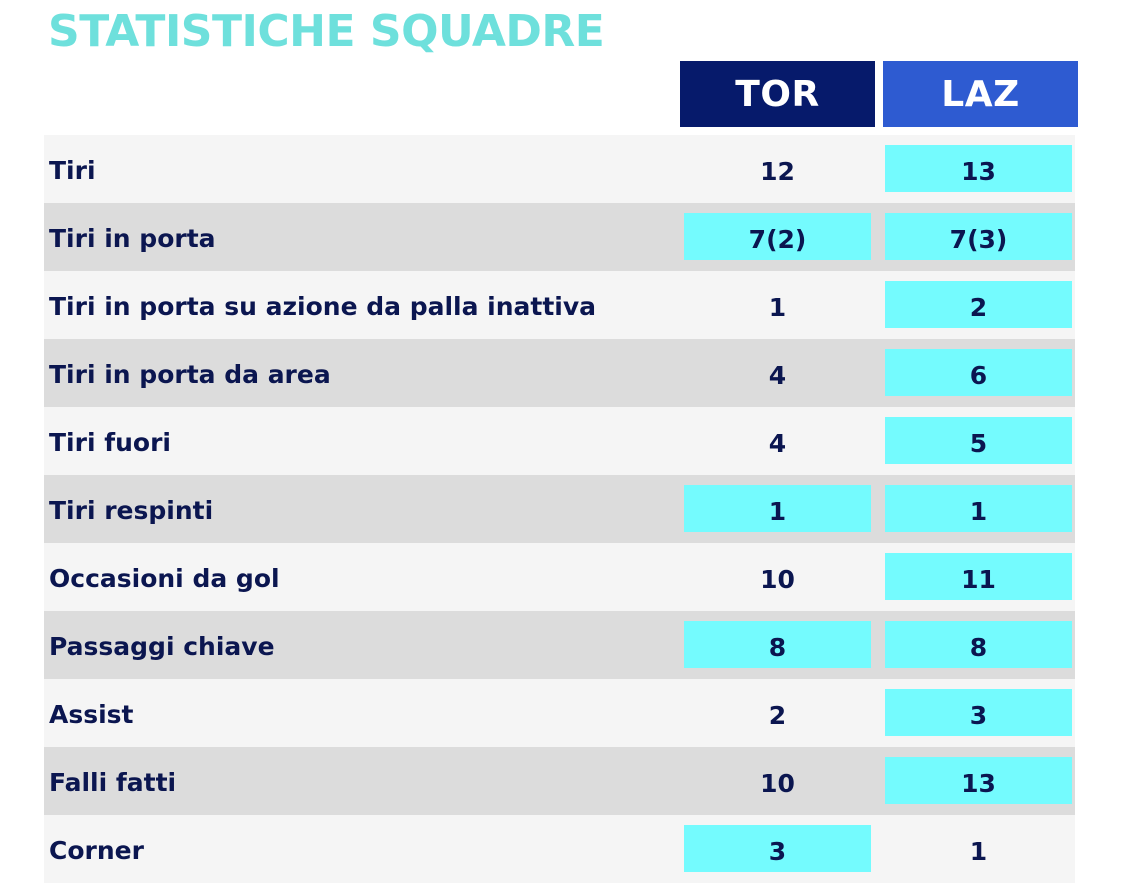 Image resolution: width=1140 pixels, height=887 pixels. I want to click on stat-label: Corner, so click(96, 850).